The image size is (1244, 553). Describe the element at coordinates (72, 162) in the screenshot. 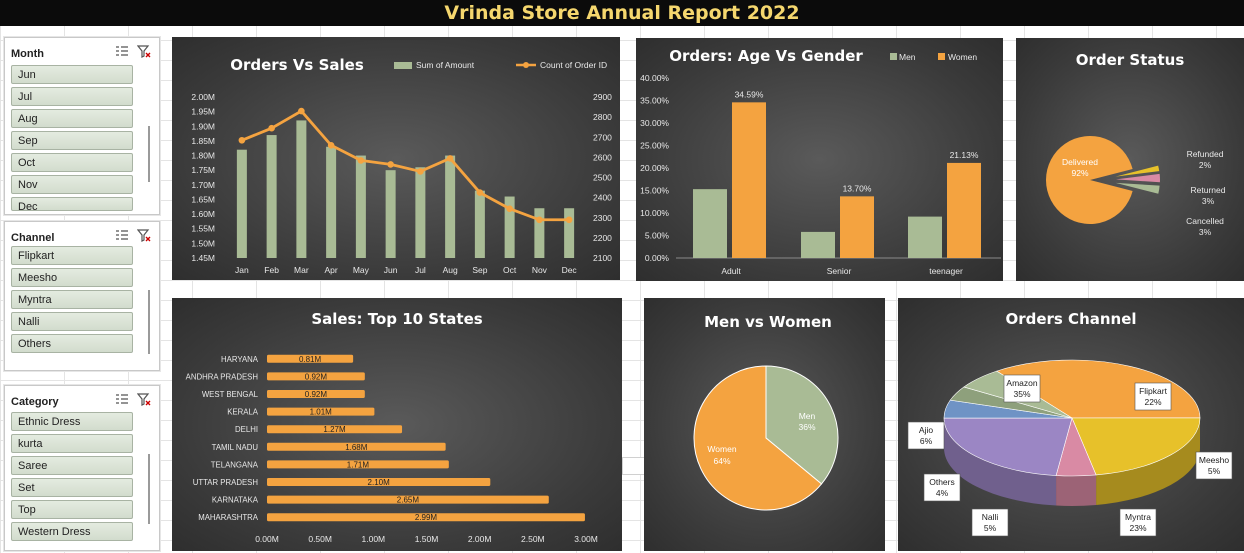

I see `slicer-item: Oct` at that location.